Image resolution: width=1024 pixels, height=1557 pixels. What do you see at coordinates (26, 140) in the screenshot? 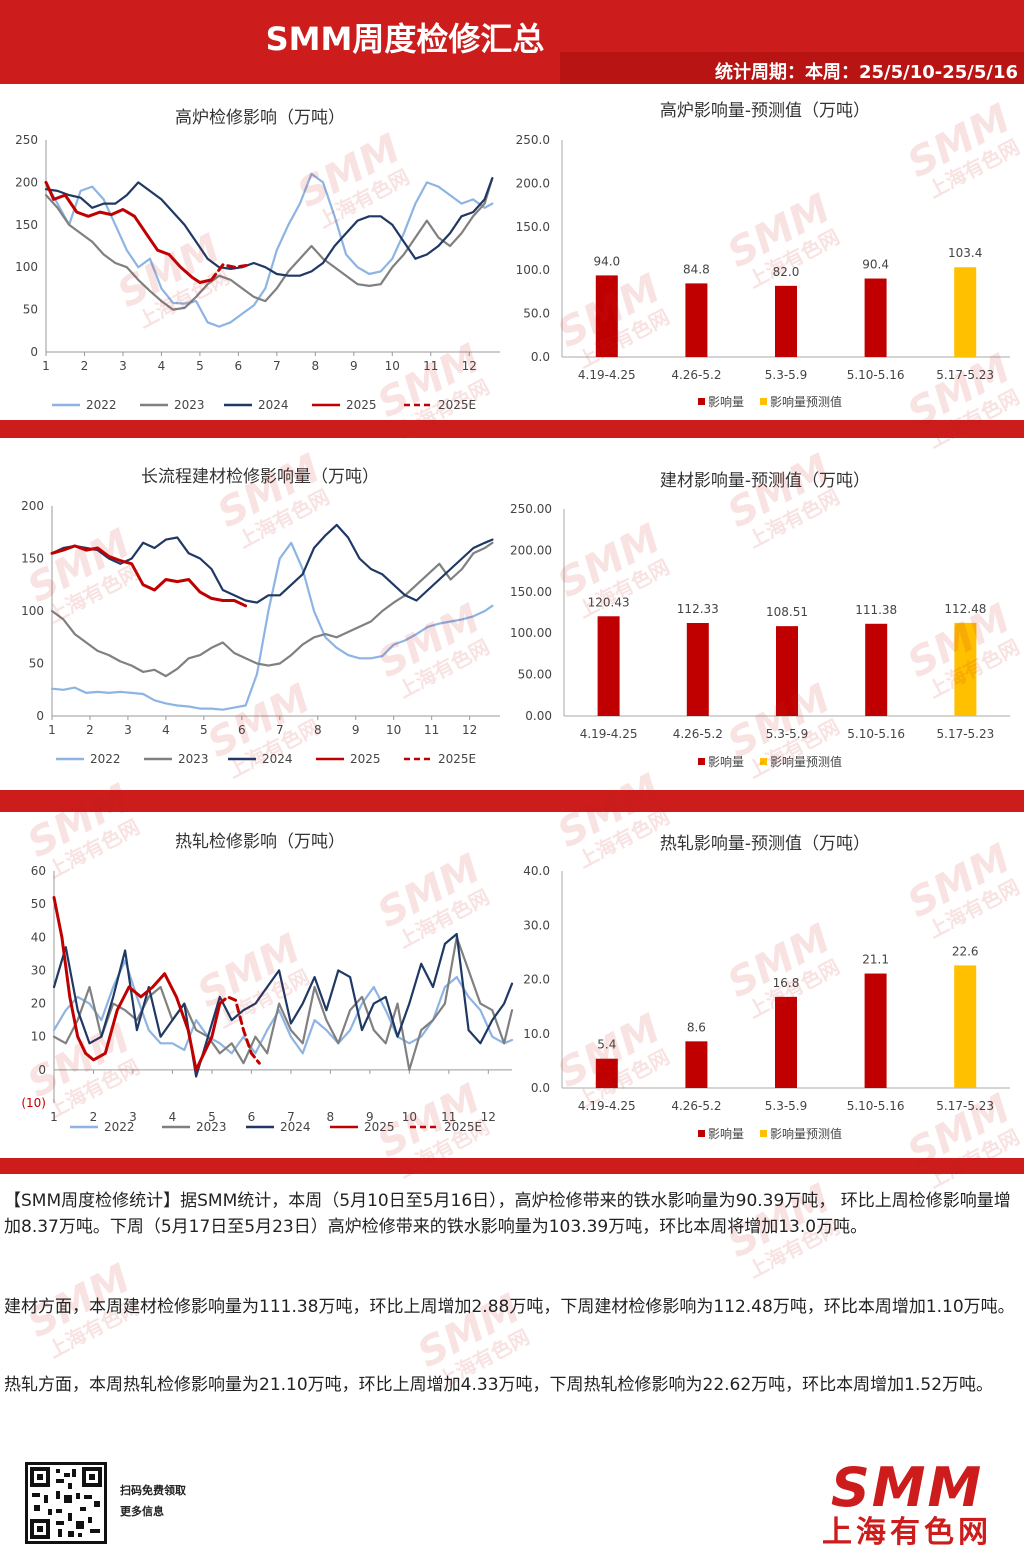
I see `y-tick-label: 250` at bounding box center [26, 140].